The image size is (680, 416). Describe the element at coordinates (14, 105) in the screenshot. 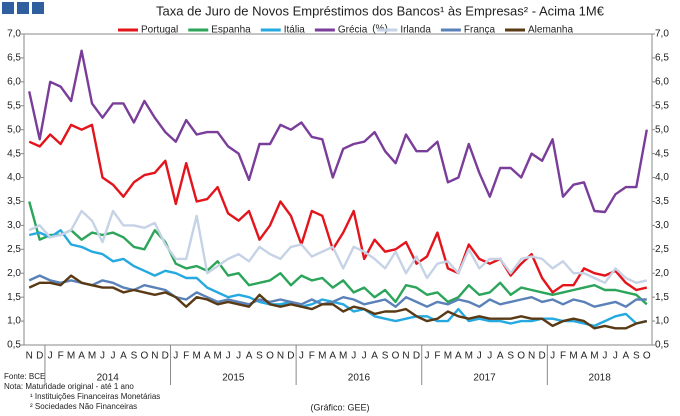

I see `y-tick-label: 5,5` at that location.